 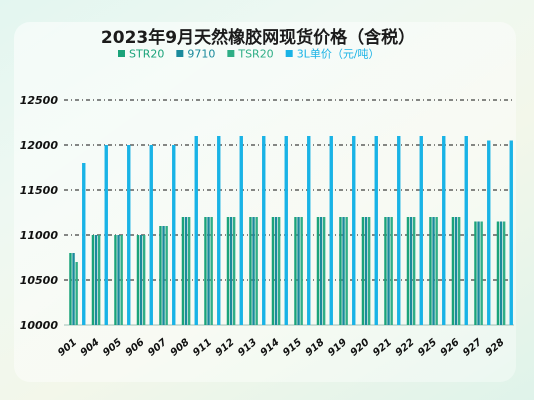 What do you see at coordinates (39, 325) in the screenshot?
I see `y-tick-label: 10000` at bounding box center [39, 325].